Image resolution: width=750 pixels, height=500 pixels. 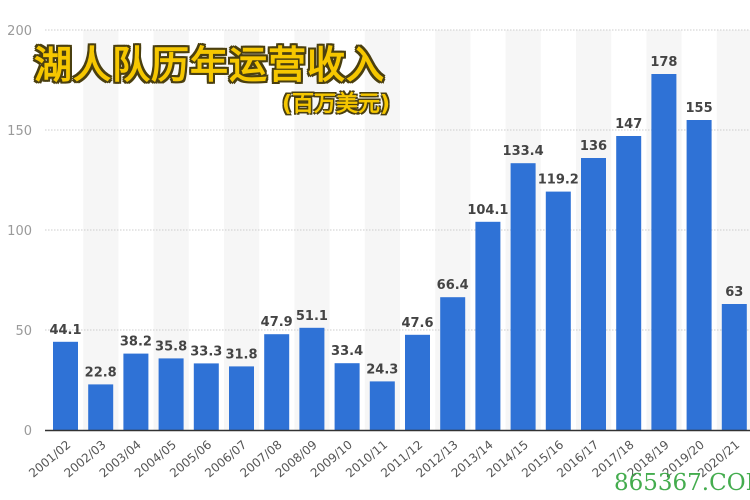 I want to click on value-label: 155, so click(x=699, y=108).